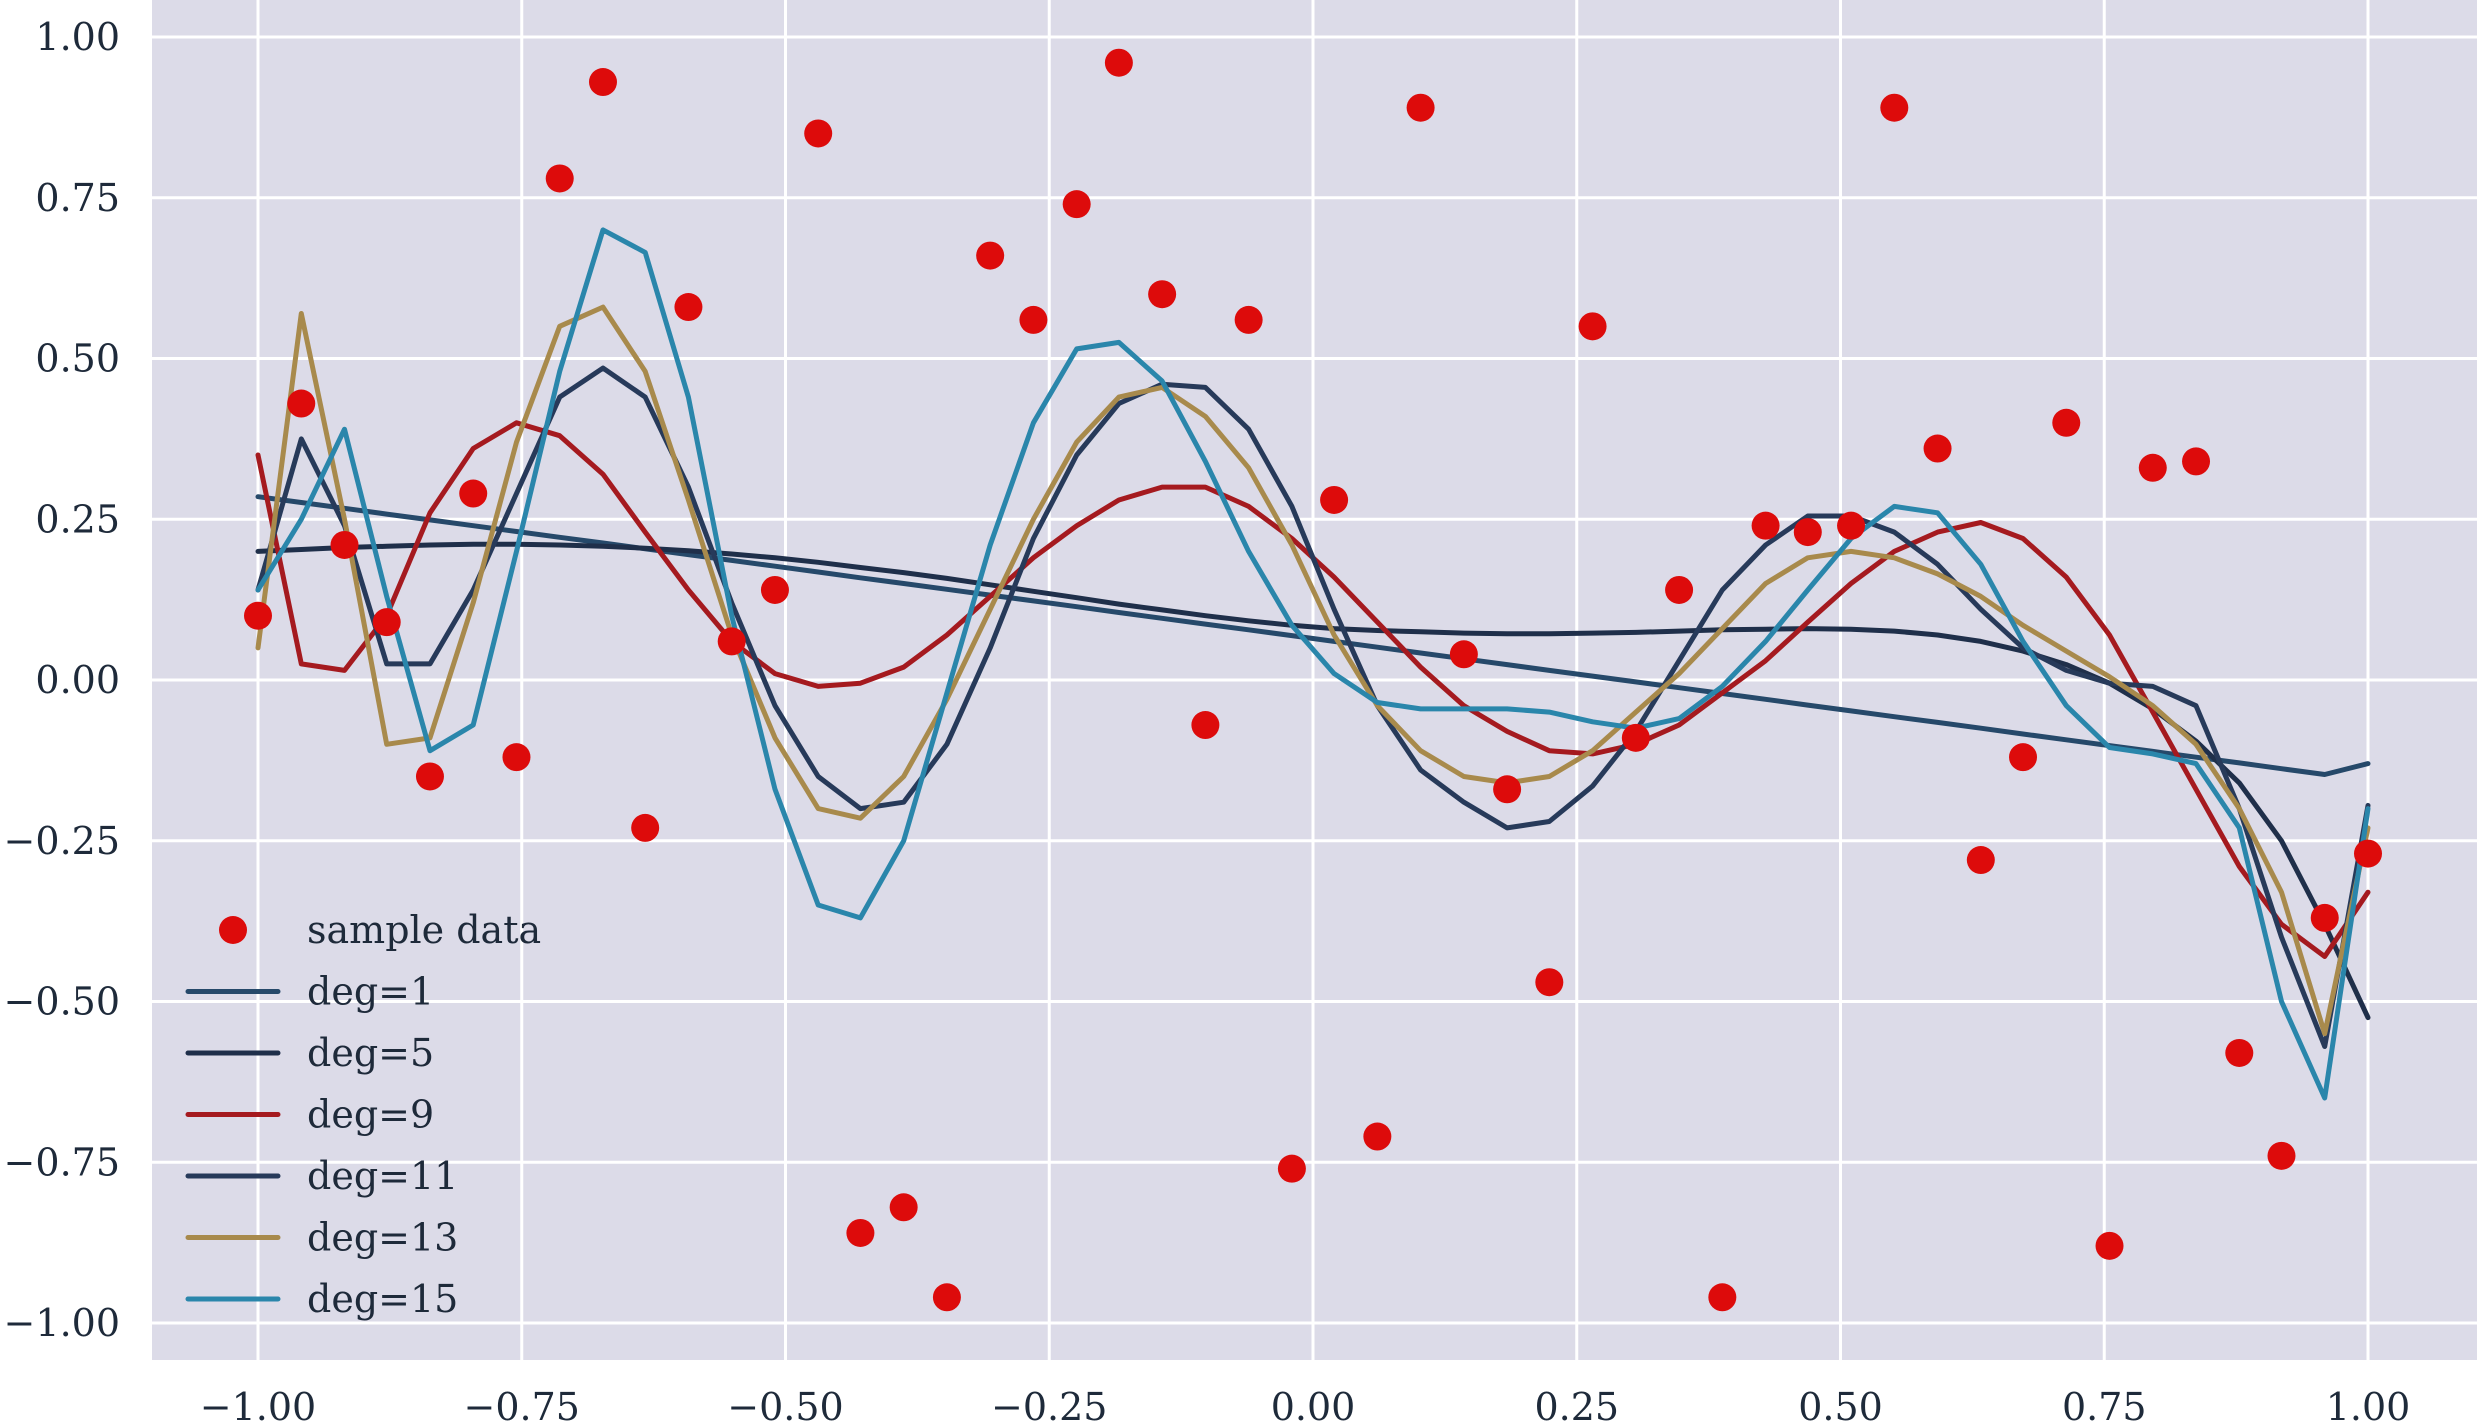  I want to click on y-tick-label: 0.50, so click(77, 359).